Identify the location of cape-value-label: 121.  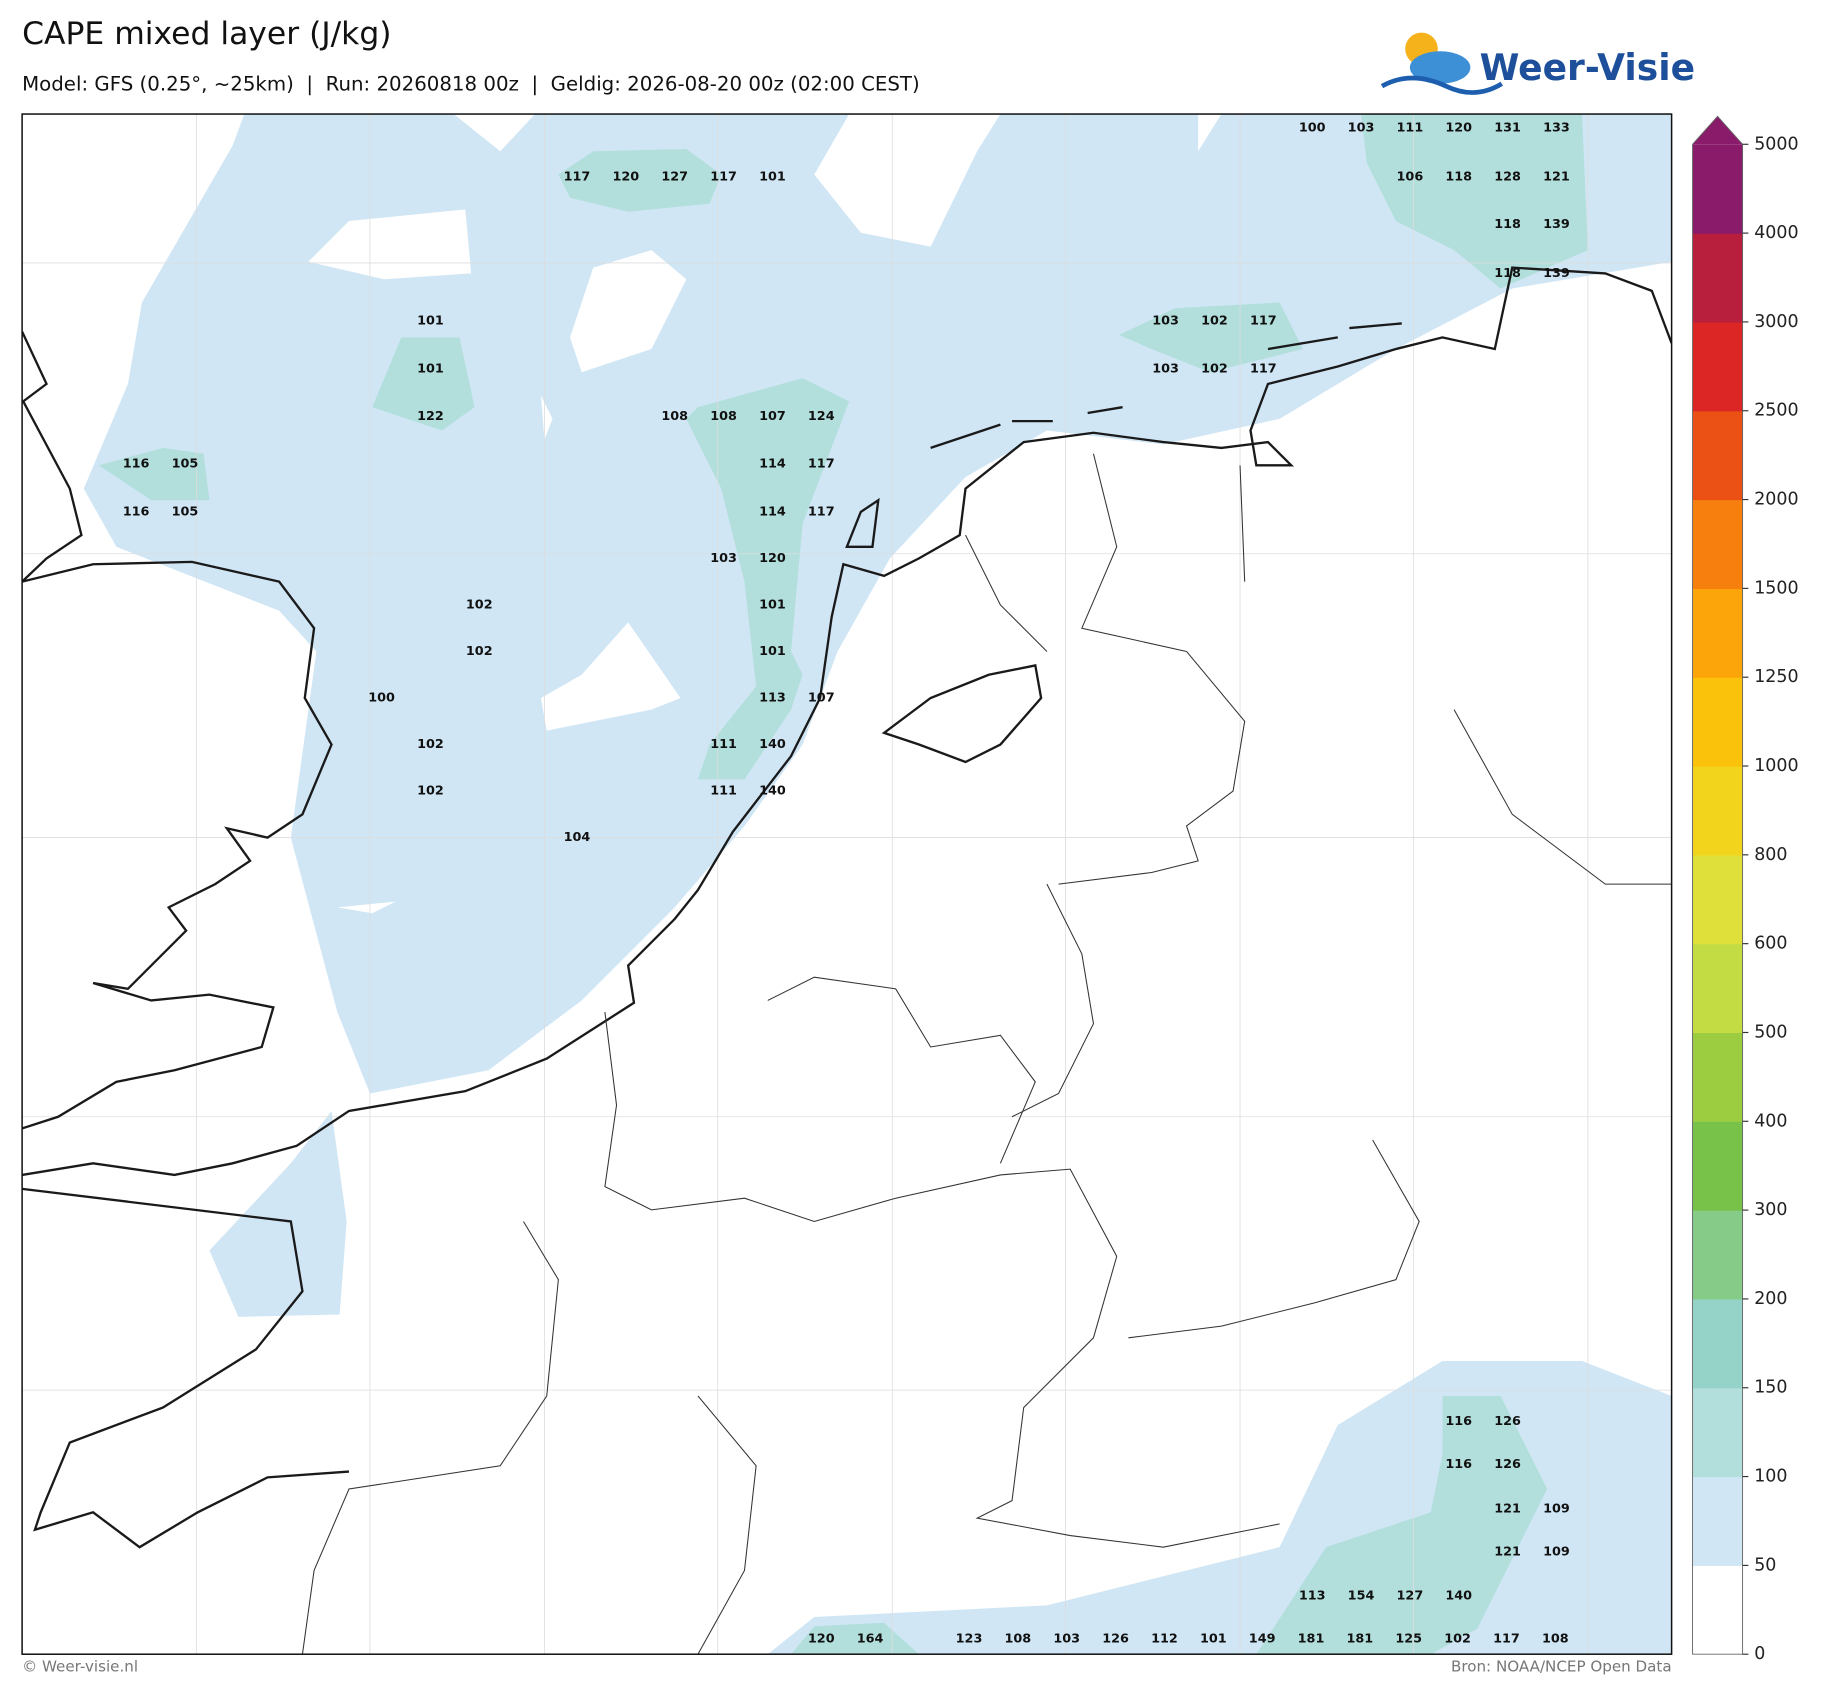
(1507, 1551).